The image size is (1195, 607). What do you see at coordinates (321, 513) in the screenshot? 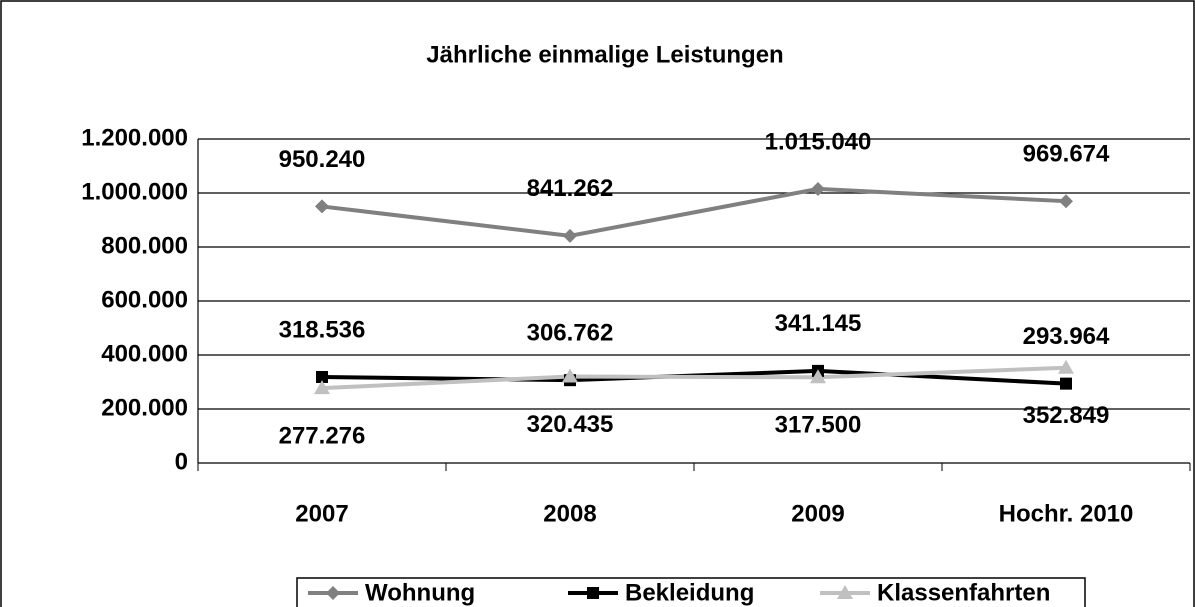
I see `x-tick-label: 2007` at bounding box center [321, 513].